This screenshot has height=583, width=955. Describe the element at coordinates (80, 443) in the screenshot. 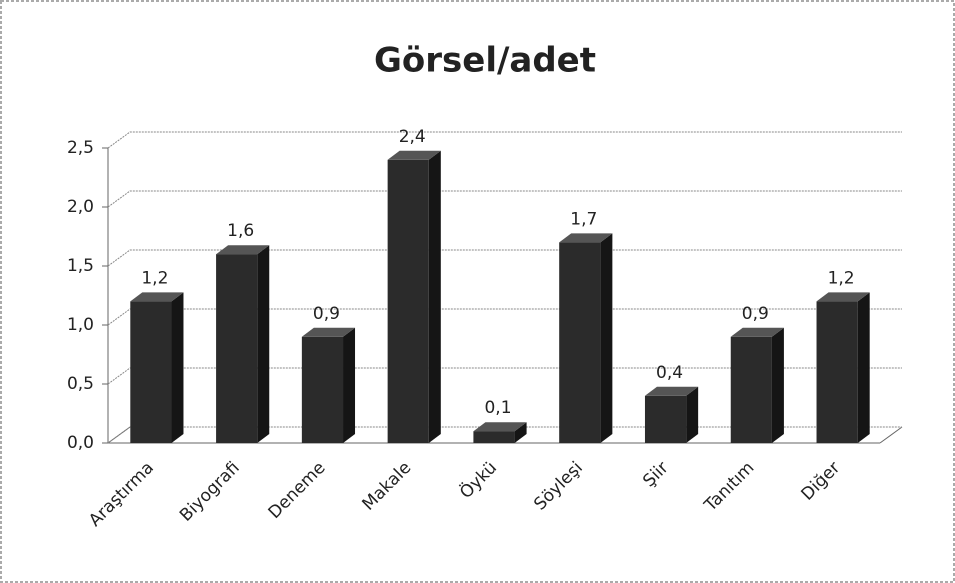

I see `y-tick-label: 0,0` at that location.